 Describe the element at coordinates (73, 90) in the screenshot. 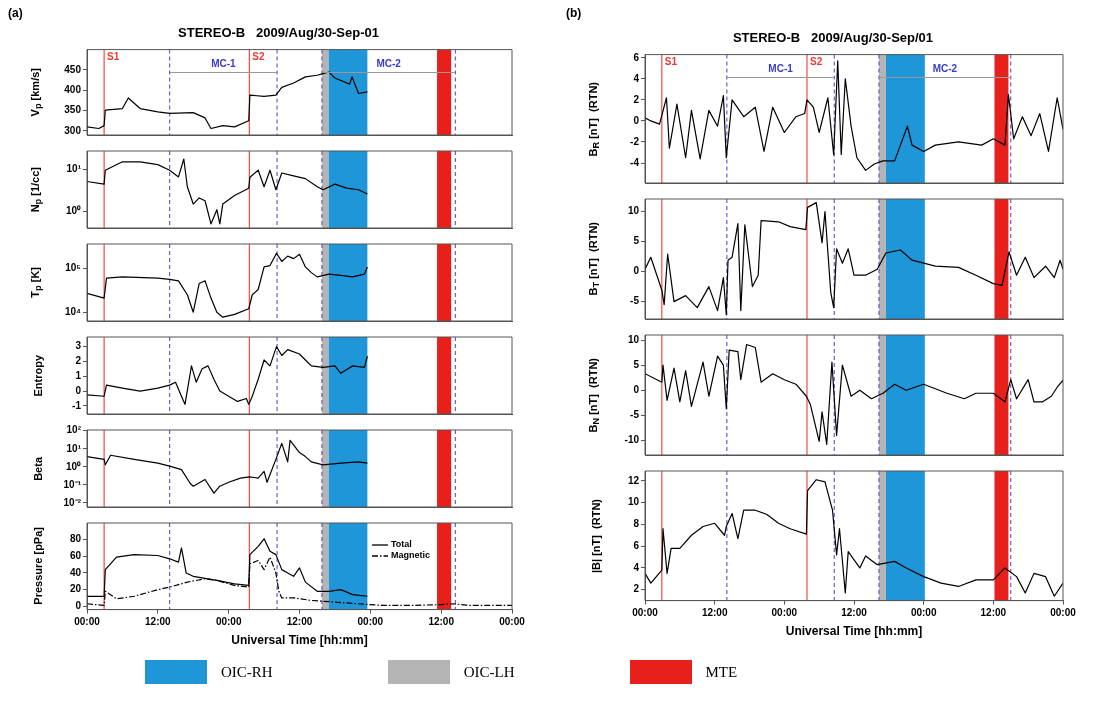

I see `y-tick-label: 400` at that location.